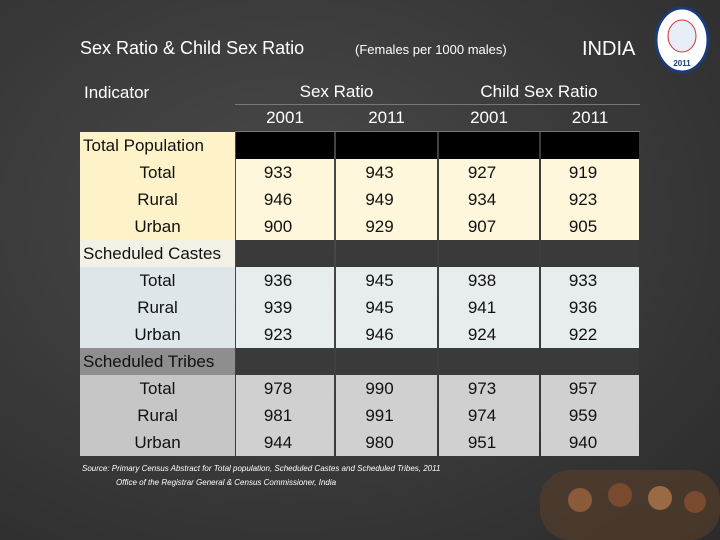 This screenshot has width=720, height=540. Describe the element at coordinates (285, 388) in the screenshot. I see `value-cell: 978` at that location.